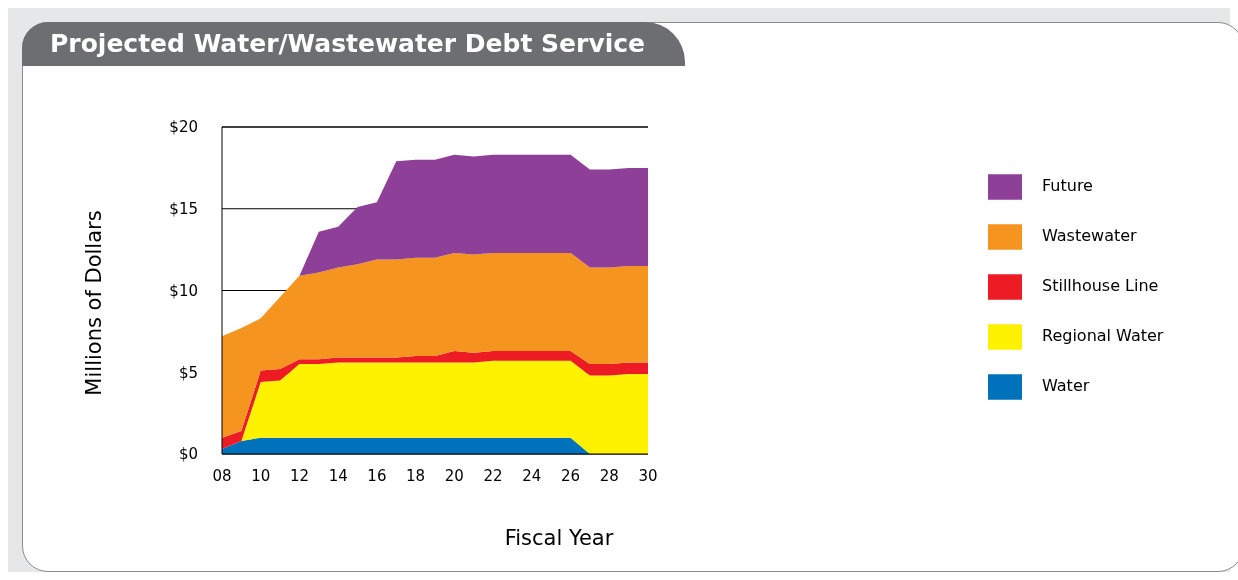 The image size is (1238, 580). What do you see at coordinates (532, 475) in the screenshot?
I see `x-tick-label: 24` at bounding box center [532, 475].